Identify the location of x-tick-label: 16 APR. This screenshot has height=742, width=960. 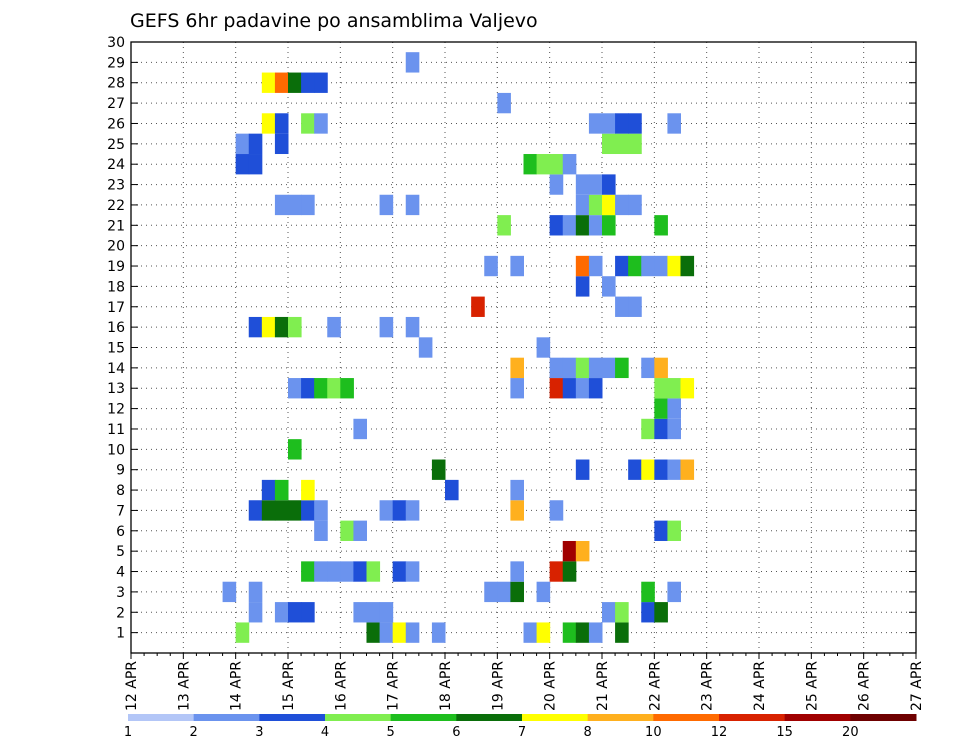
(341, 686).